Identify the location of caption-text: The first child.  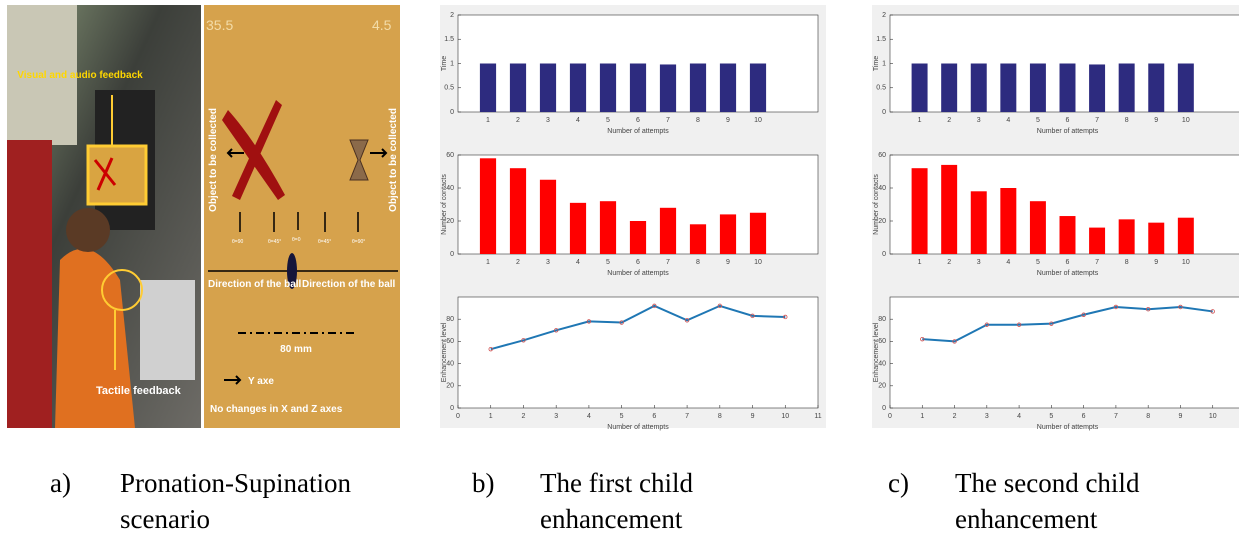
(616, 483).